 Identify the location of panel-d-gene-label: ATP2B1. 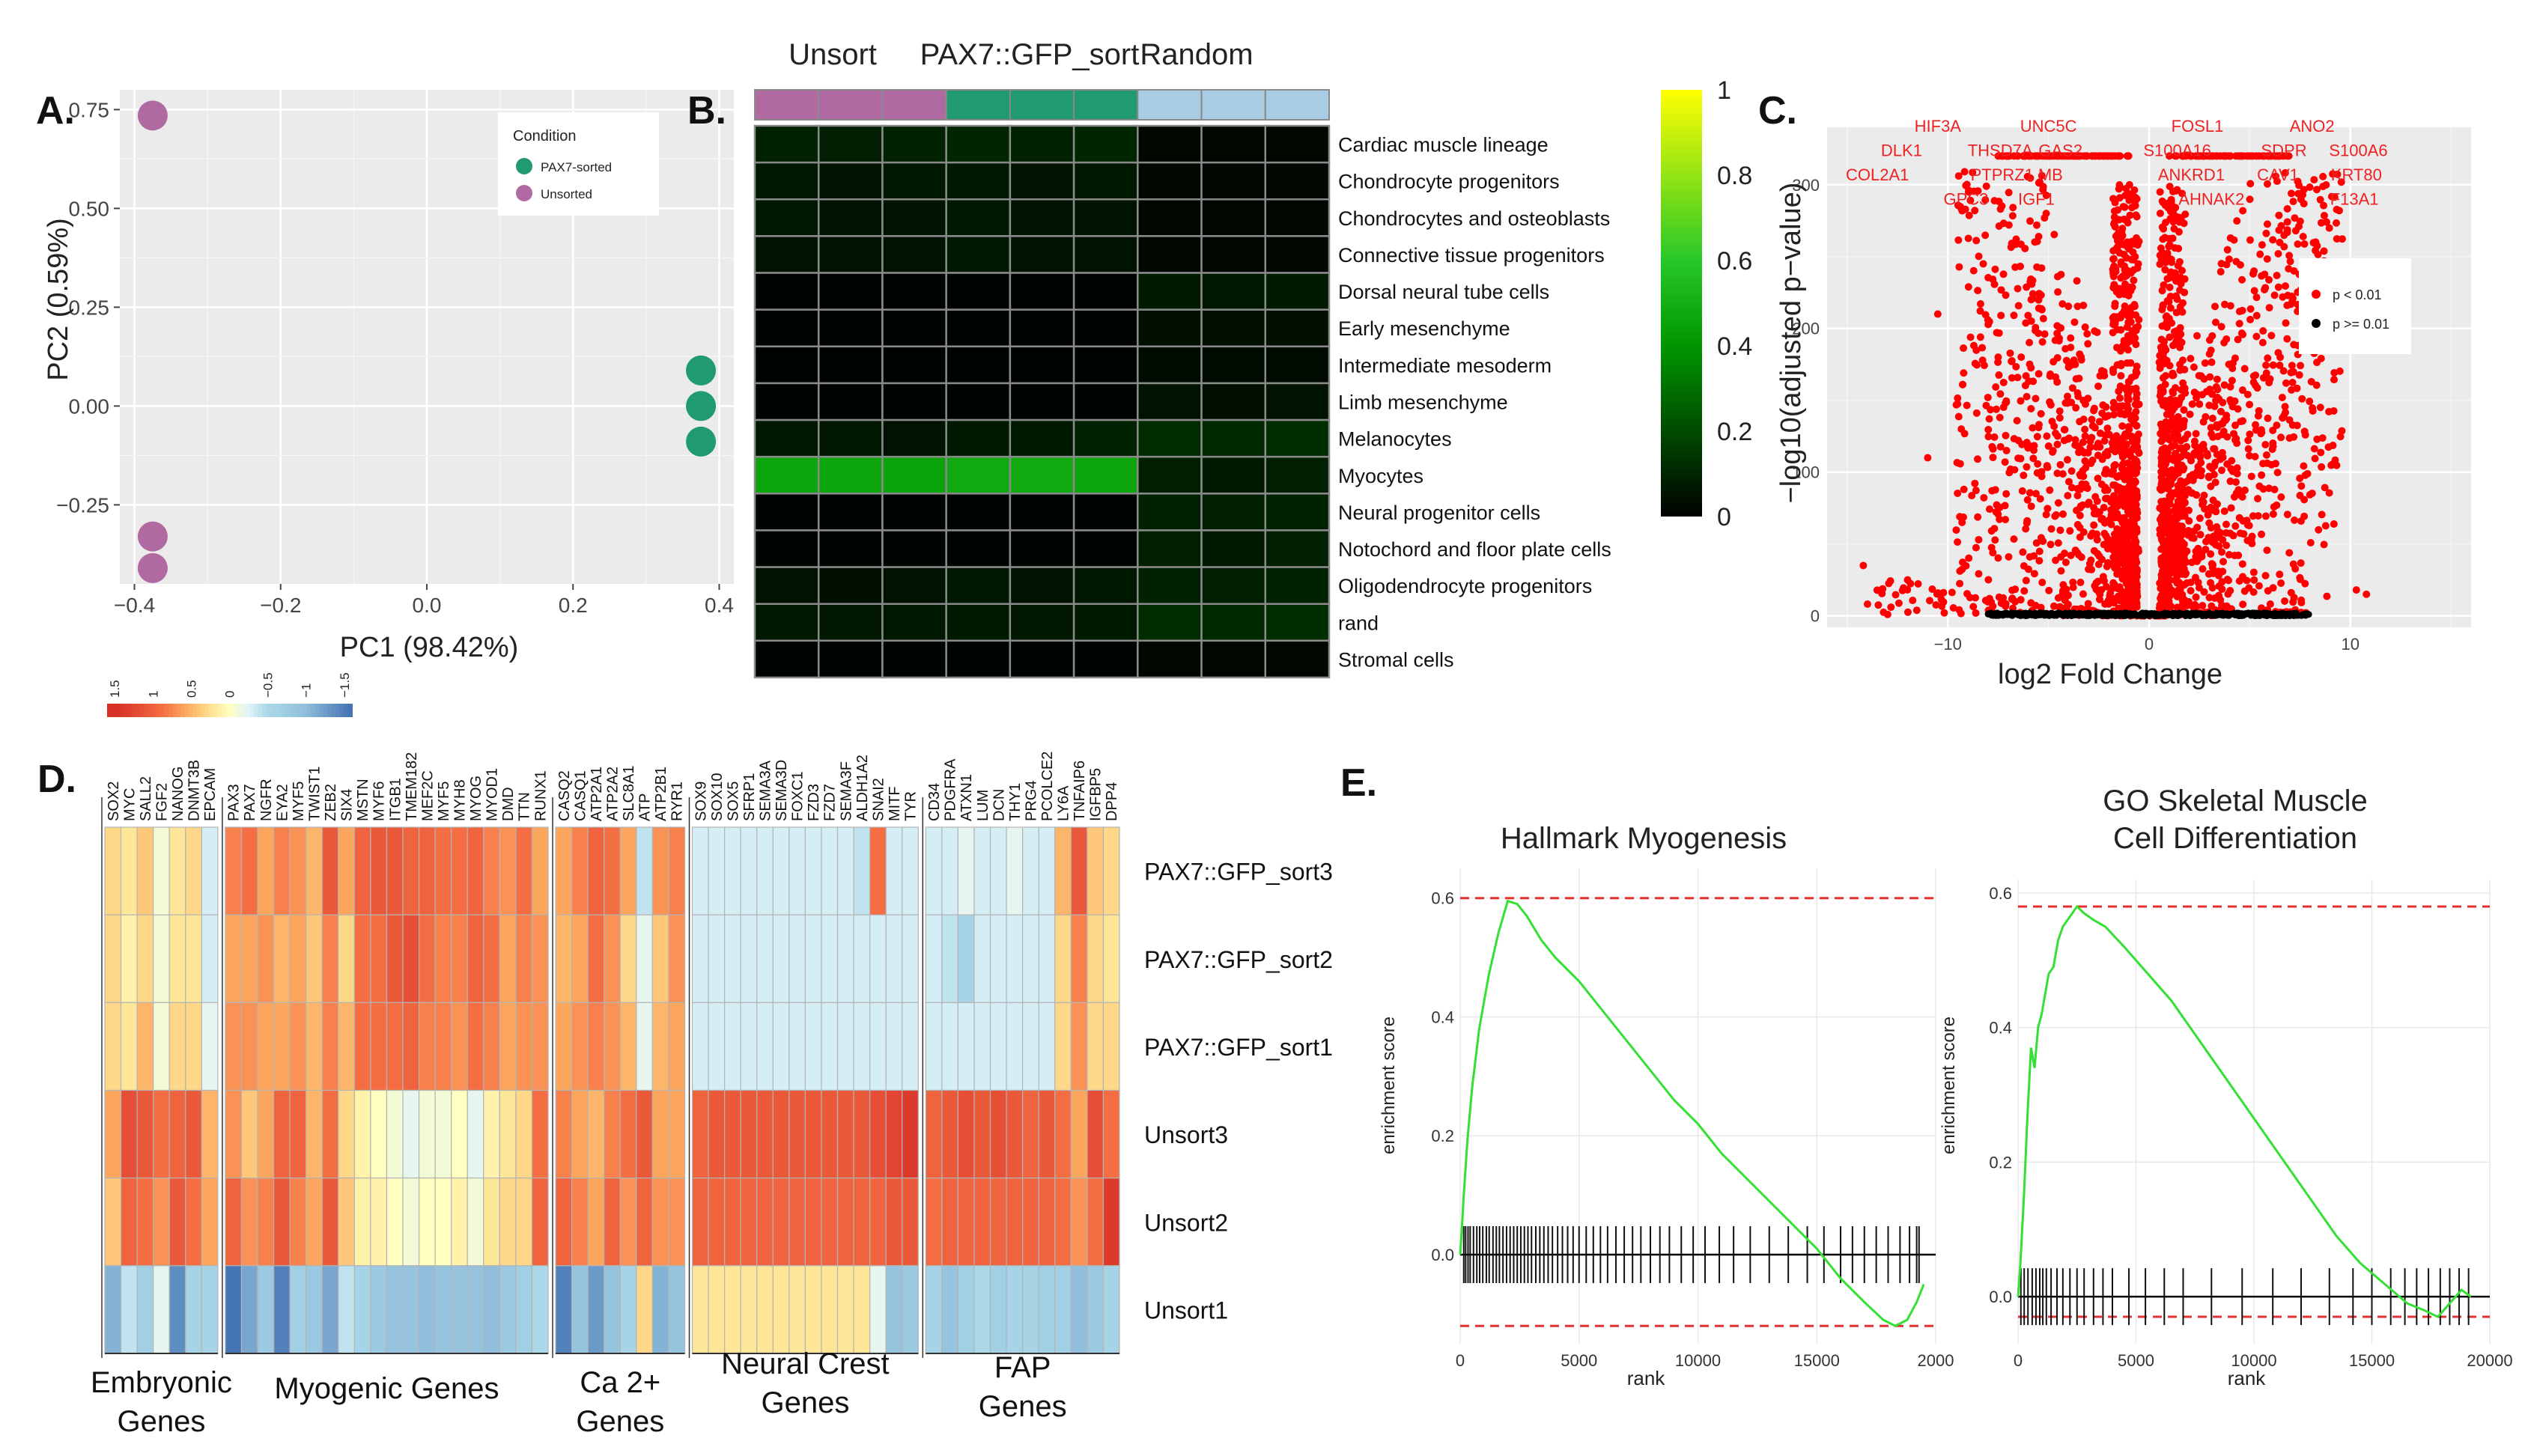
(661, 794).